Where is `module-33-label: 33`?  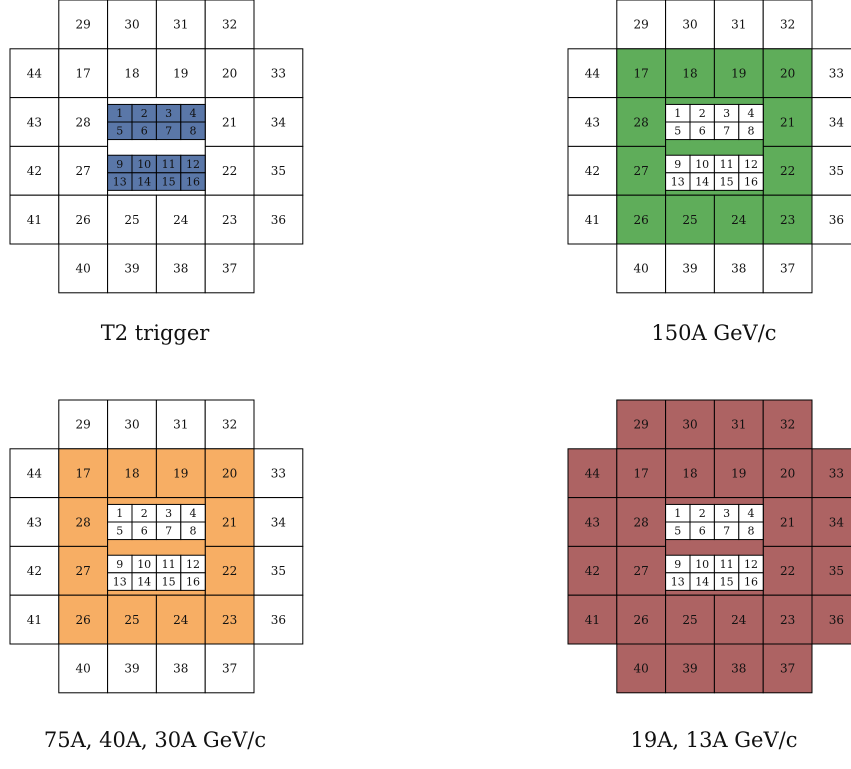
module-33-label: 33 is located at coordinates (836, 74).